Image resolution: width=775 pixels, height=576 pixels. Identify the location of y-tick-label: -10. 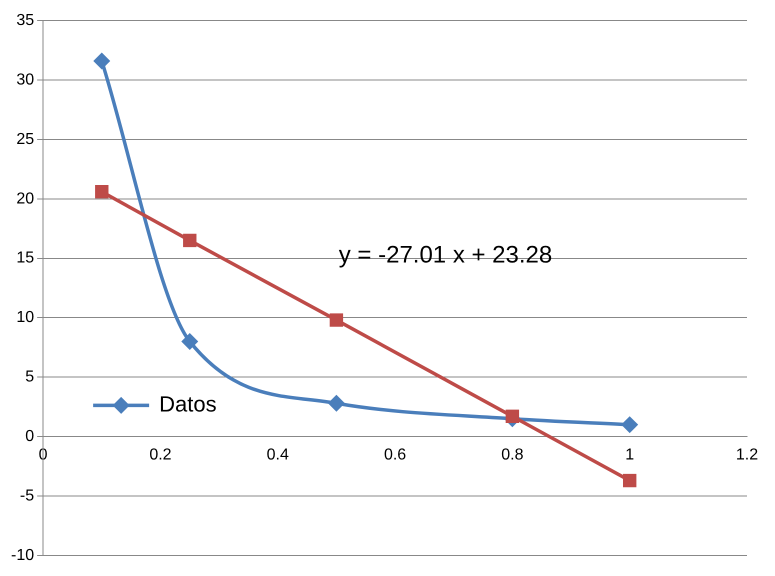
(22, 555).